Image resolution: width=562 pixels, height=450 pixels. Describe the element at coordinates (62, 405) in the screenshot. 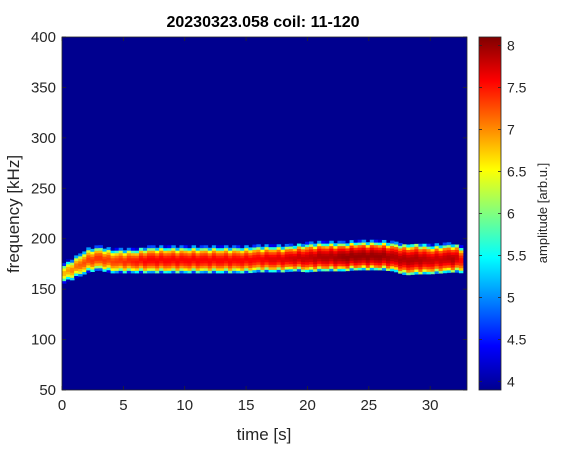

I see `x-tick-label: 0` at that location.